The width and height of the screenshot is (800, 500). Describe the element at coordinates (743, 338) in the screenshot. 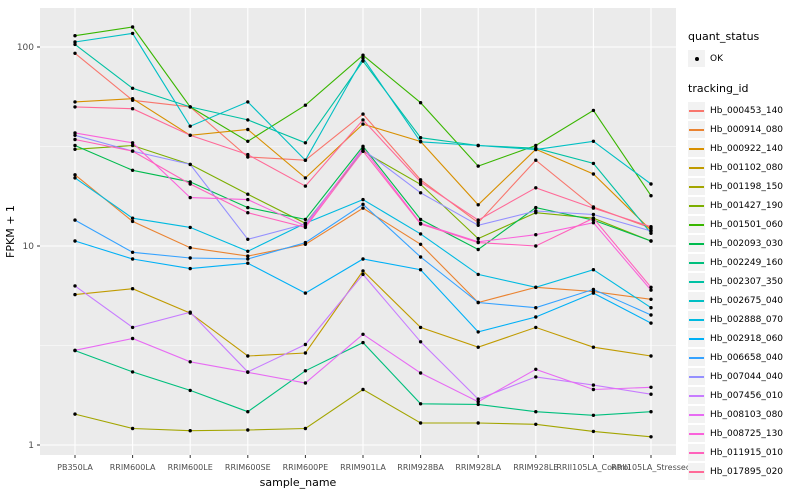

I see `legend-item-Hb_002918_060: Hb_002918_060` at that location.